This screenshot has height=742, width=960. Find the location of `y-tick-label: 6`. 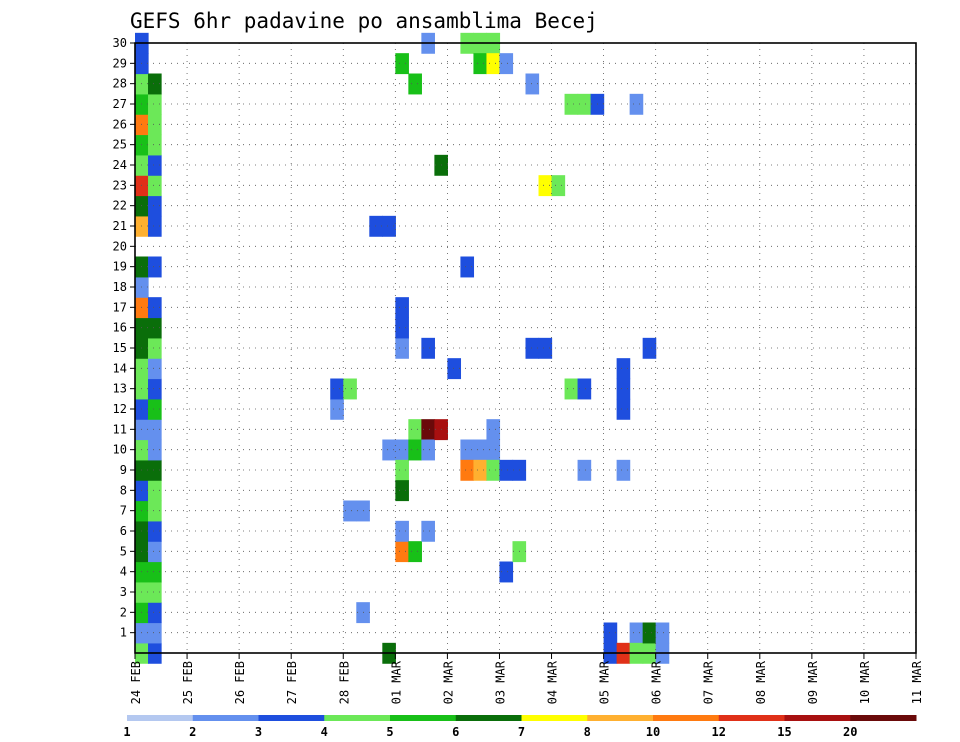

y-tick-label: 6 is located at coordinates (123, 531).